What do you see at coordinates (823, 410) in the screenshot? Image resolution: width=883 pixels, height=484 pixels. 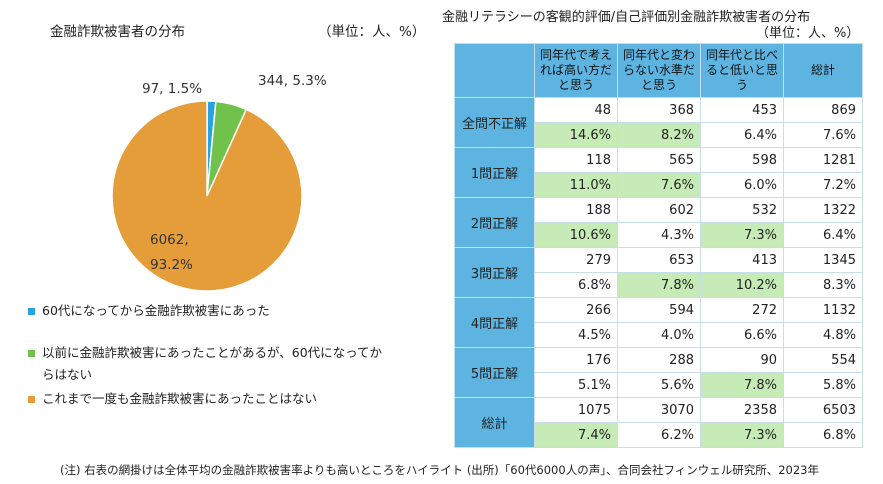 I see `count-cell: 6503` at bounding box center [823, 410].